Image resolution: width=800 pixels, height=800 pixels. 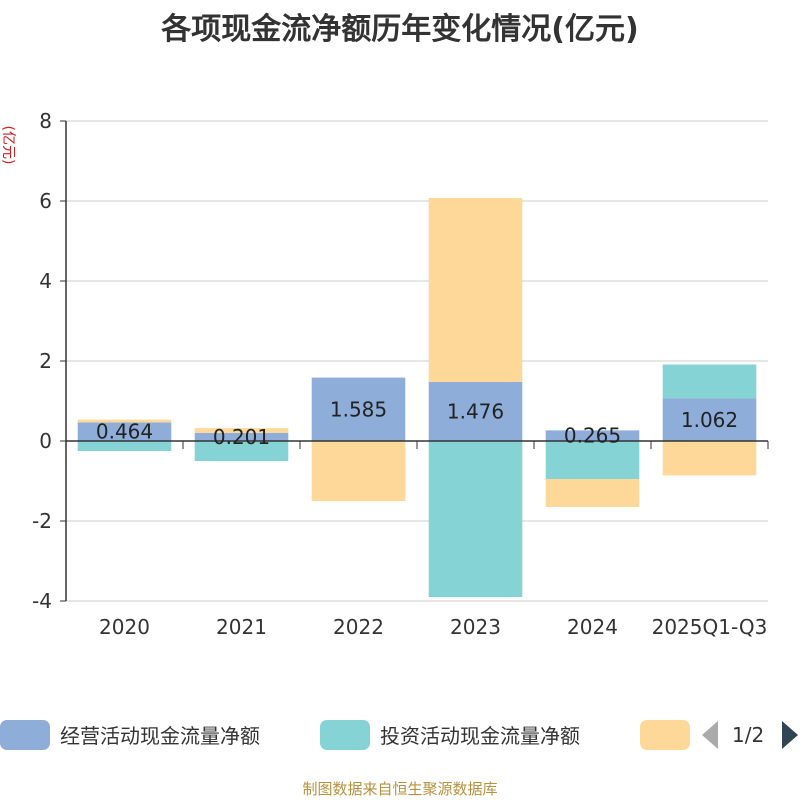 I want to click on bar-series2-2021, so click(x=241, y=451).